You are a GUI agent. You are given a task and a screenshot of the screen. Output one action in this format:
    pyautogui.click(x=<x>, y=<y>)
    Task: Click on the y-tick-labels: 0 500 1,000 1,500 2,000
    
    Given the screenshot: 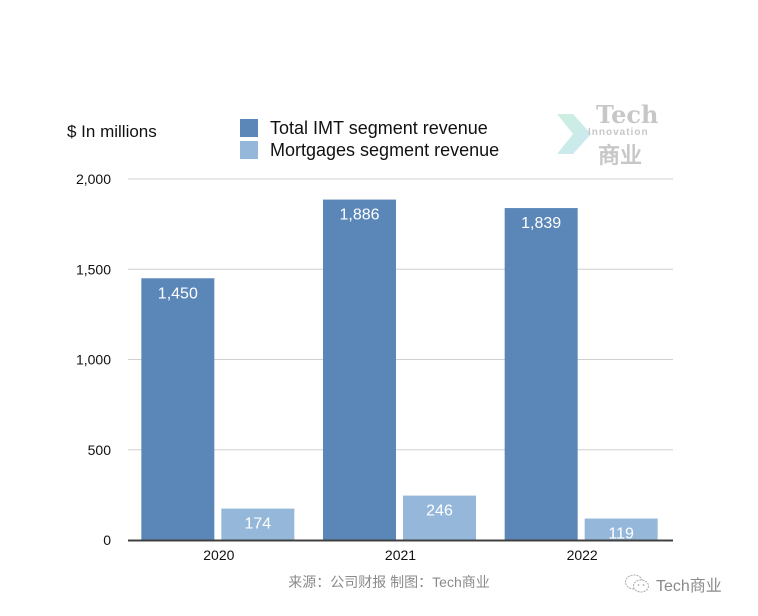 What is the action you would take?
    pyautogui.click(x=93, y=359)
    